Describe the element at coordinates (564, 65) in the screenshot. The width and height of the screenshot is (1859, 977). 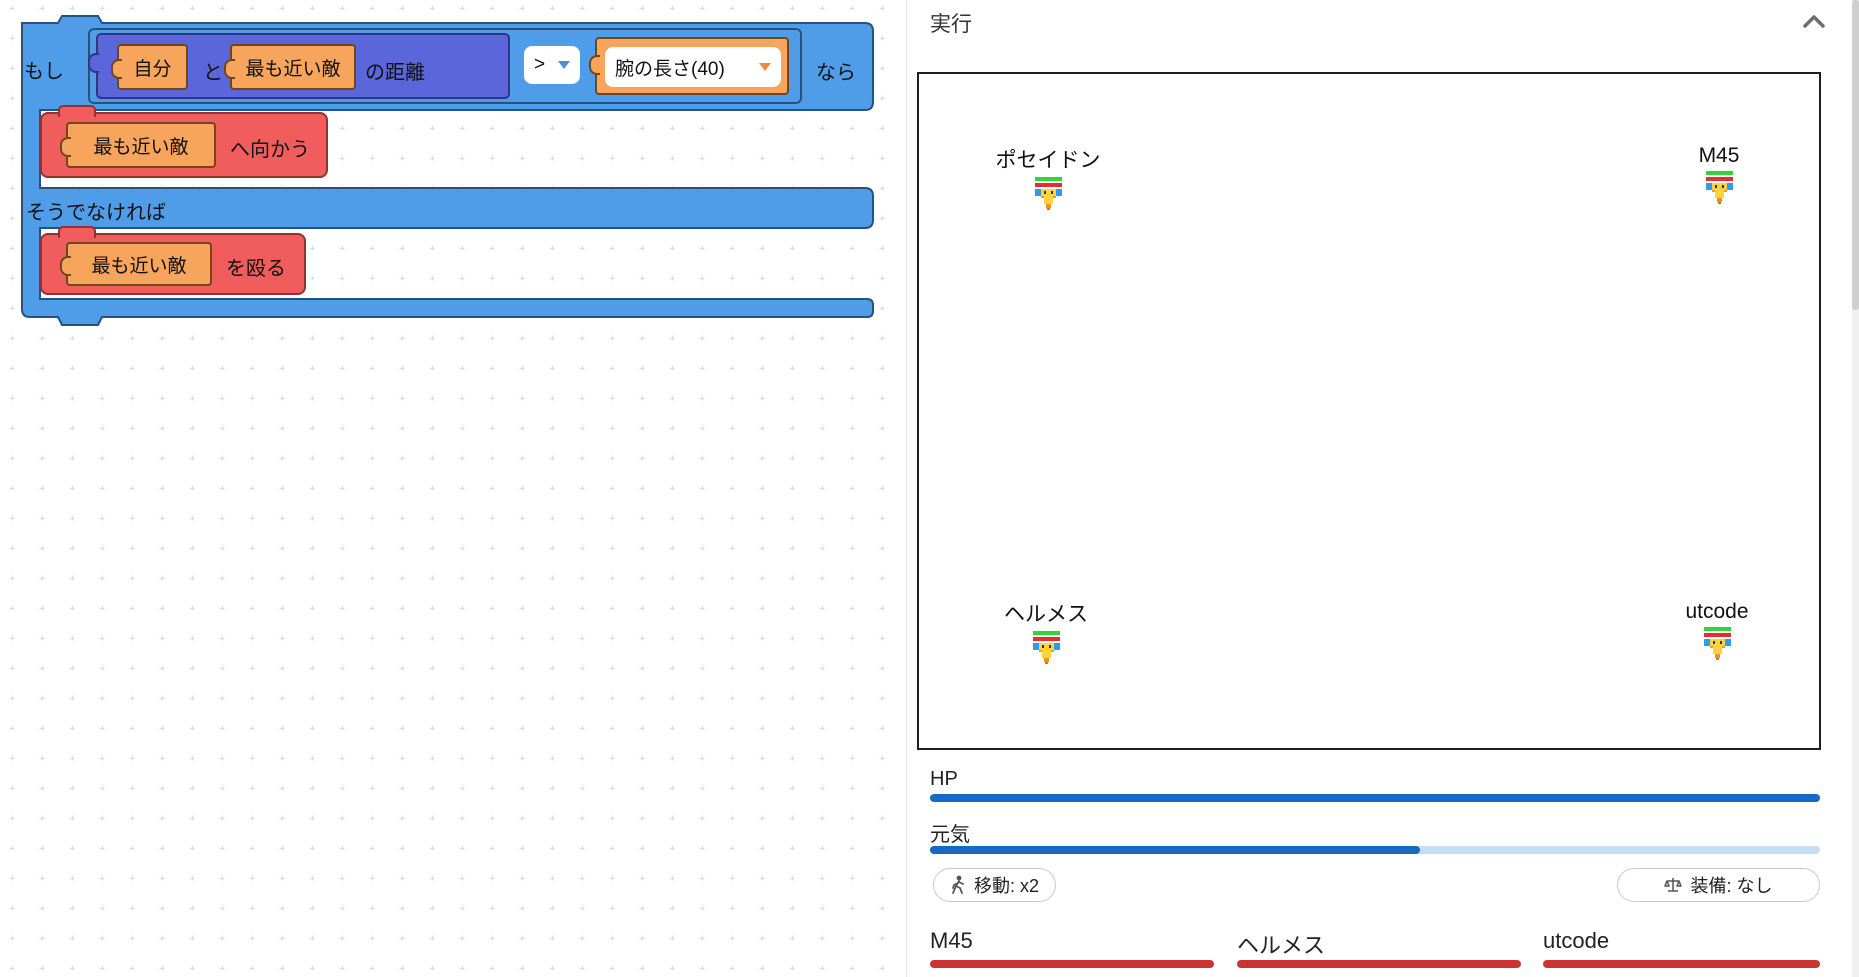
I see `operator-caret-icon` at that location.